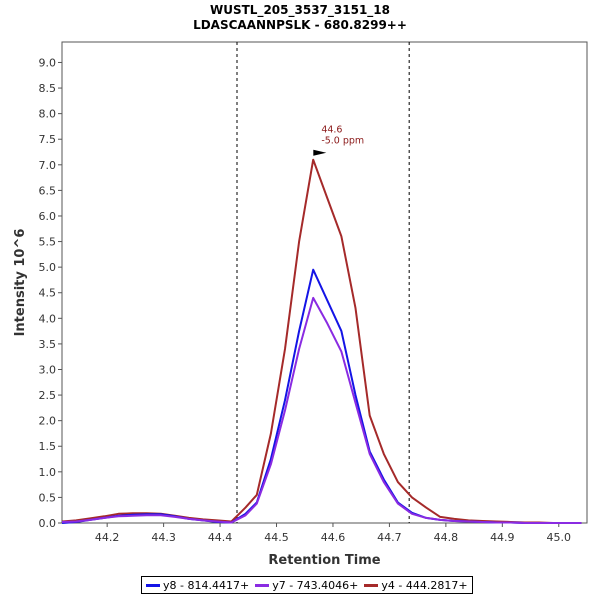 This screenshot has height=600, width=600. I want to click on y-tick-label: 3.5, so click(48, 344).